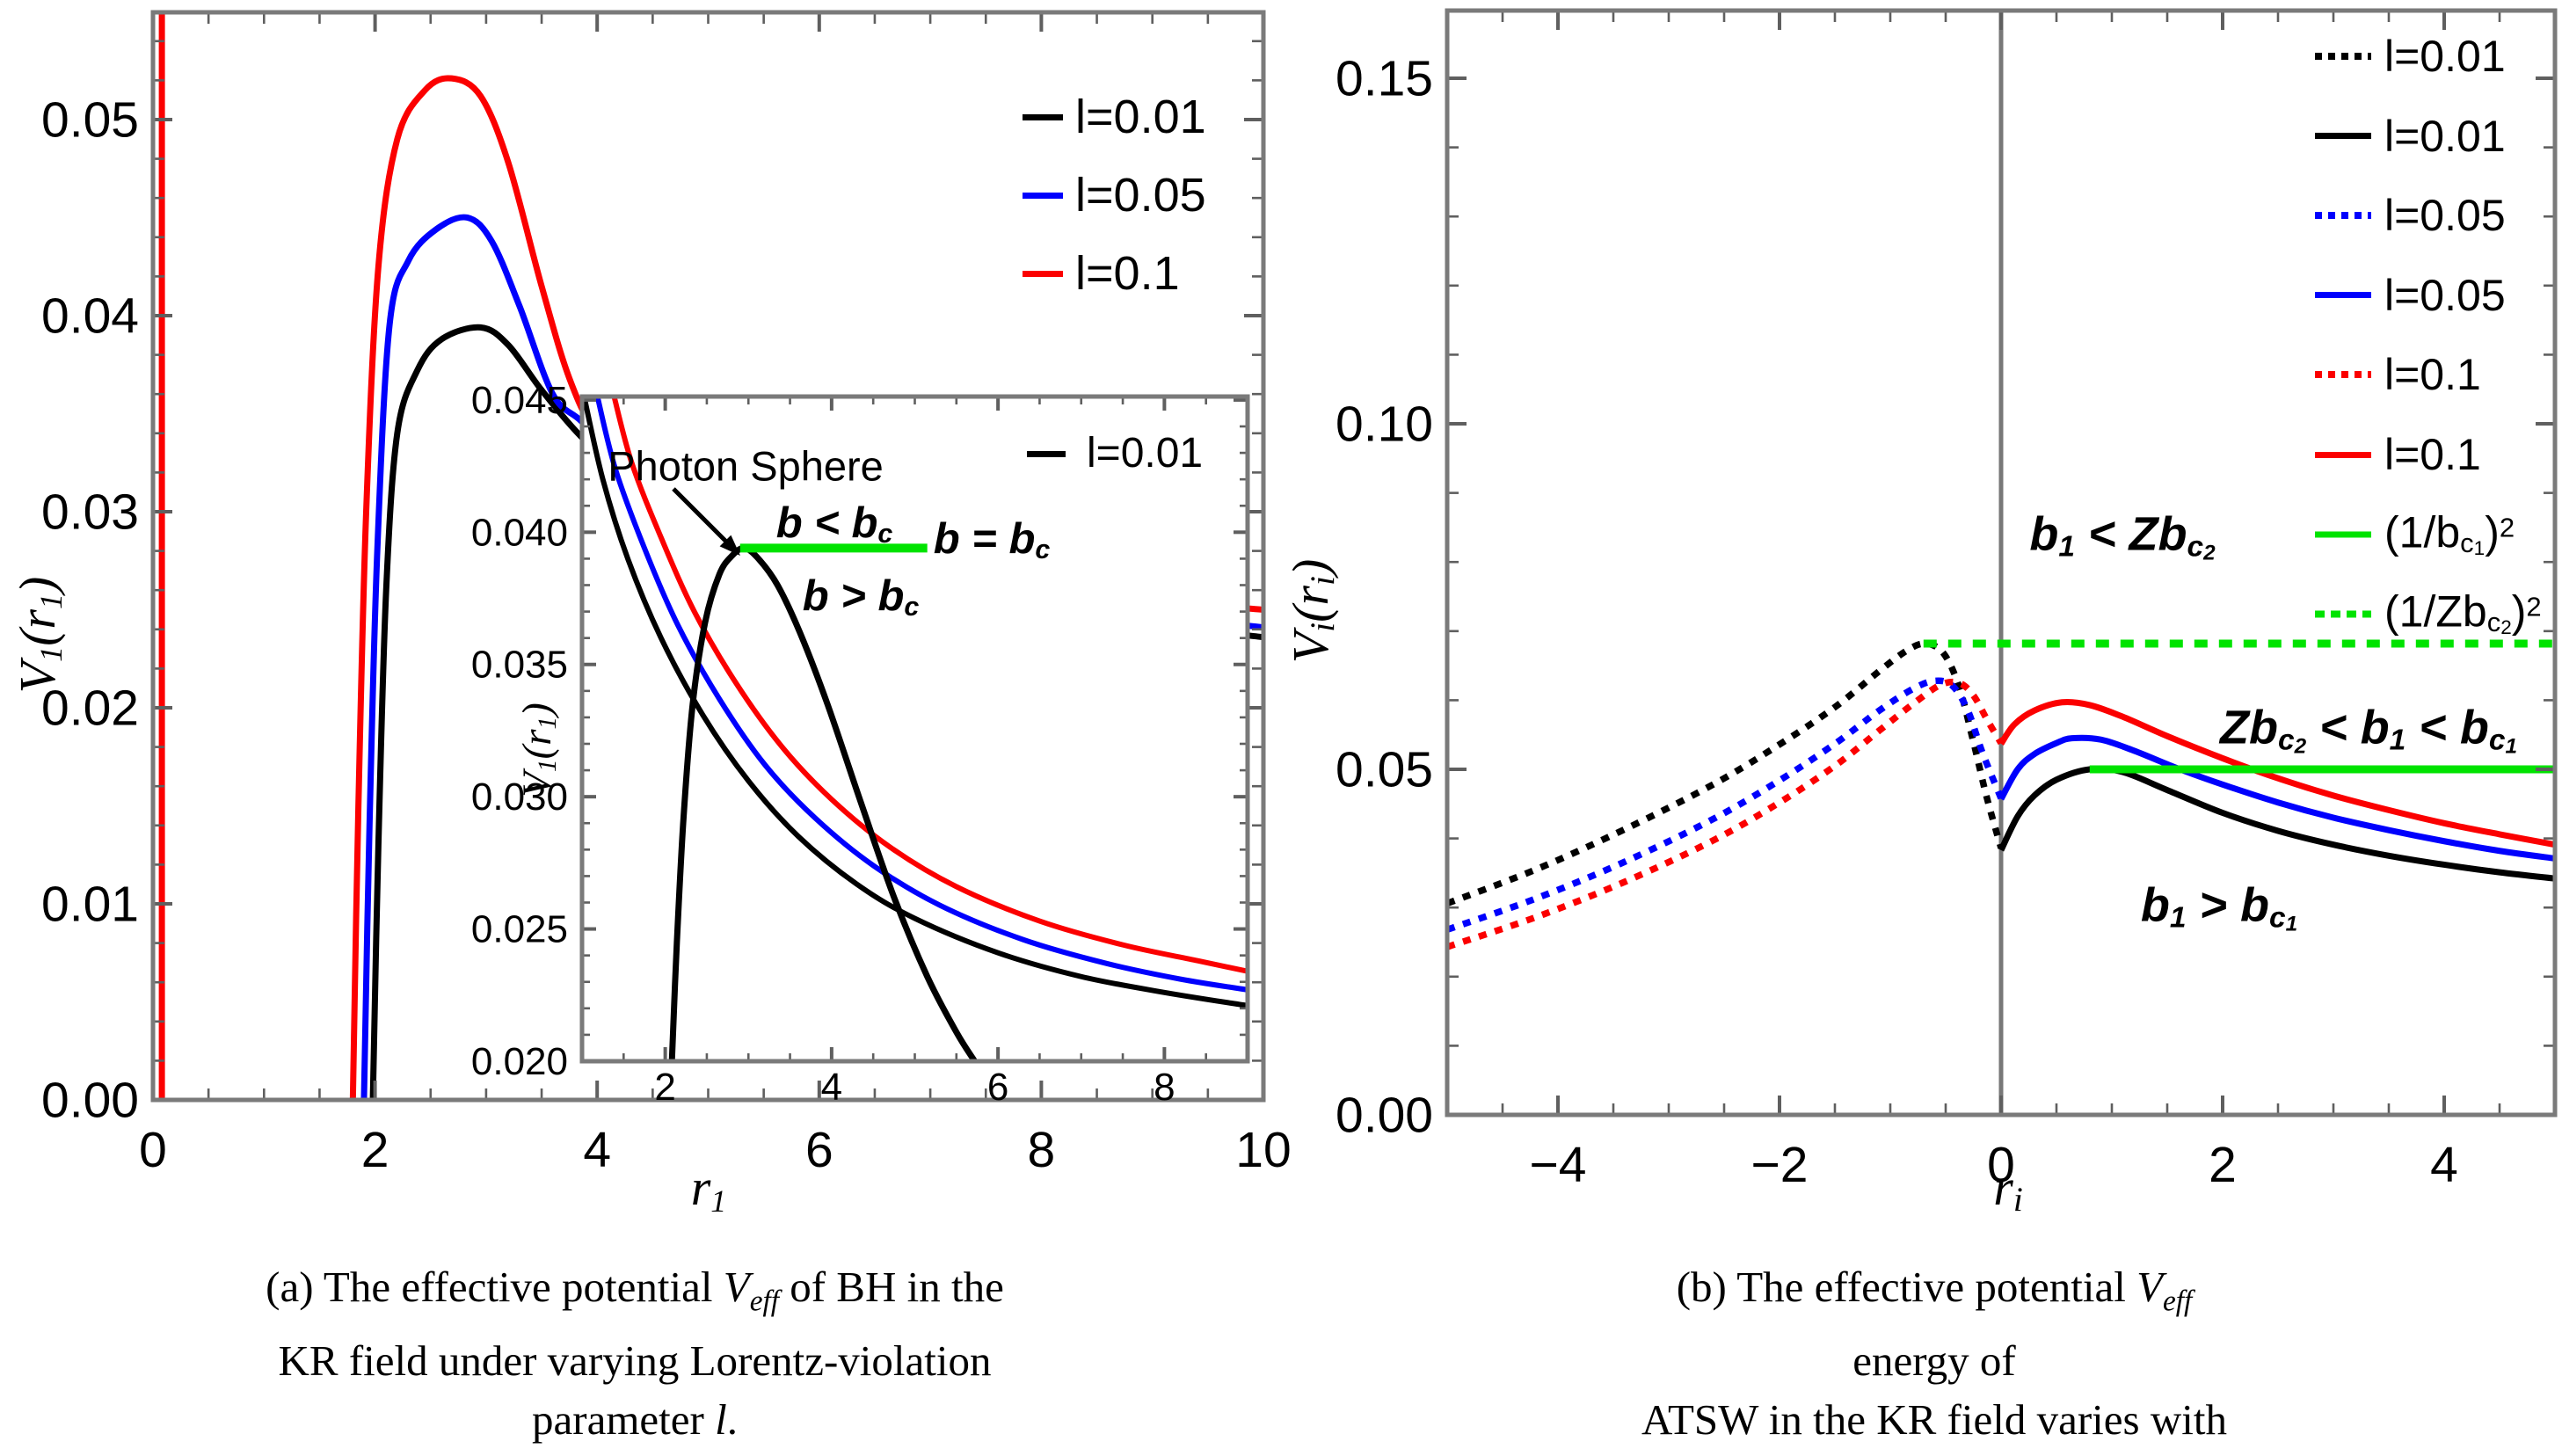 The height and width of the screenshot is (1456, 2562). I want to click on caption-line: parameter l., so click(635, 1419).